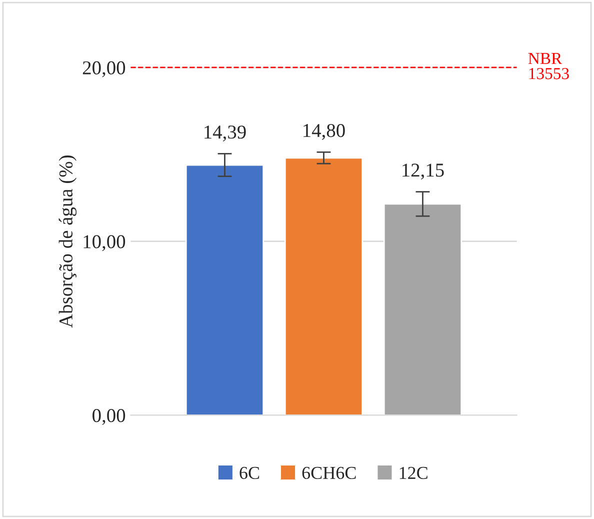  What do you see at coordinates (414, 473) in the screenshot?
I see `legend-label: 12C` at bounding box center [414, 473].